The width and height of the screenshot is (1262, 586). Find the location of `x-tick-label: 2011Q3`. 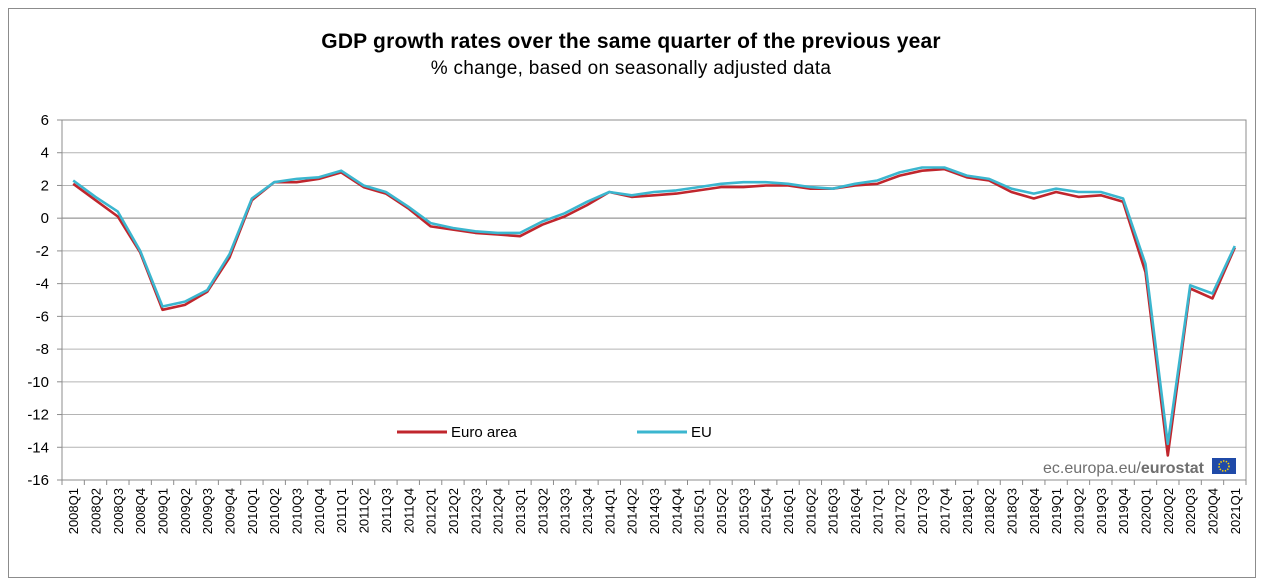

x-tick-label: 2011Q3 is located at coordinates (386, 510).